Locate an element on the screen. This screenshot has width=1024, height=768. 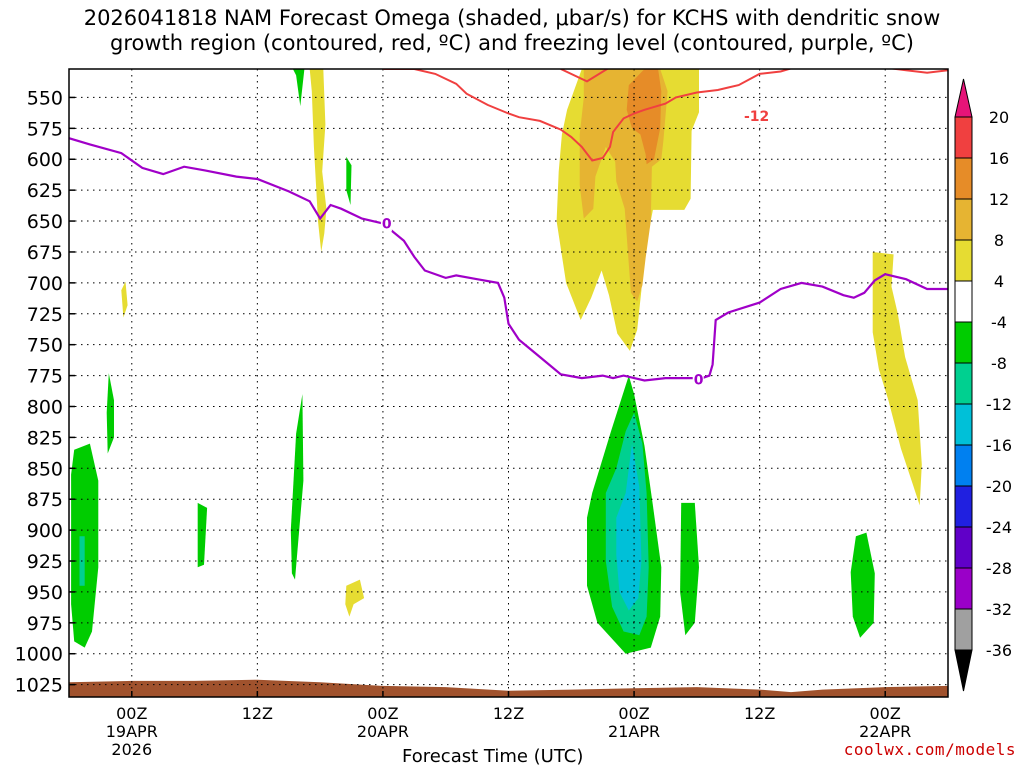
omega-region--4to4-0 is located at coordinates (508, 688).